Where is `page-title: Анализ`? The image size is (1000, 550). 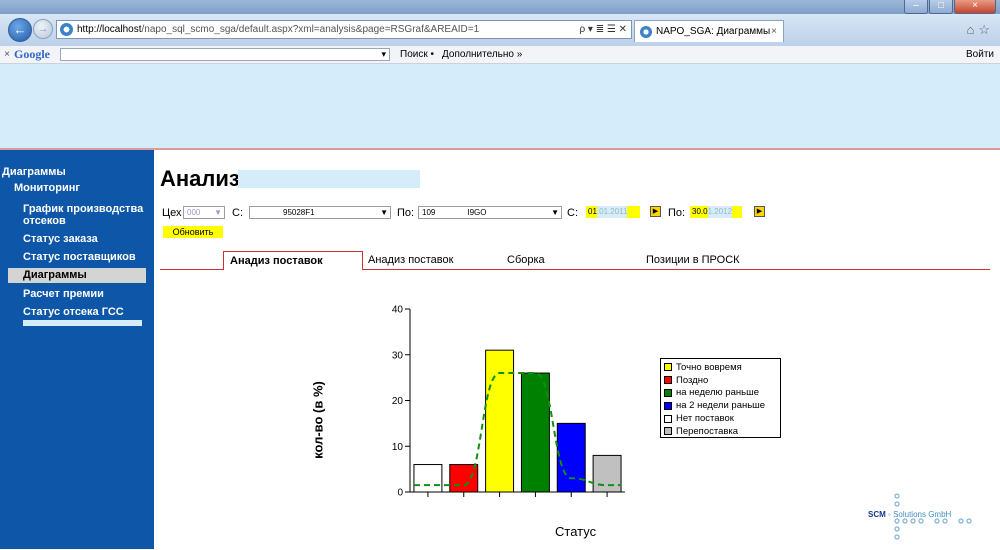 page-title: Анализ is located at coordinates (200, 178).